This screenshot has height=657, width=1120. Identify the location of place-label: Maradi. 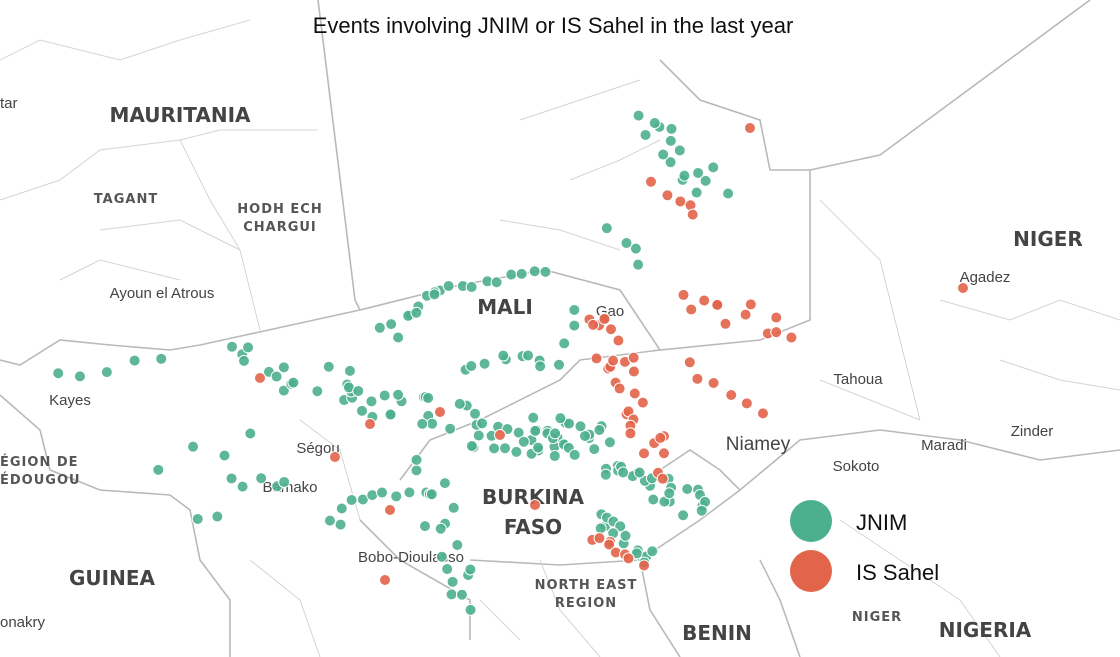
(944, 445).